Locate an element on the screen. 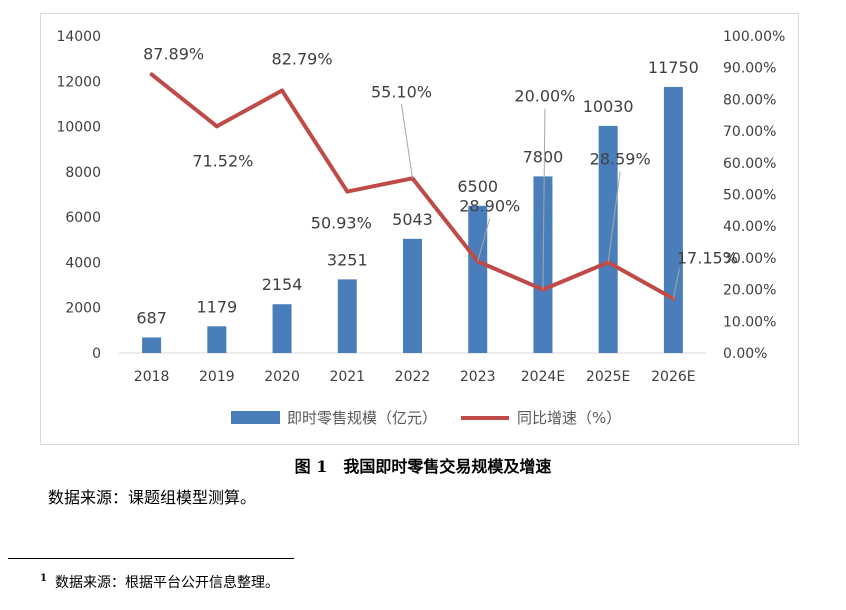 The width and height of the screenshot is (846, 610). bar-2025E is located at coordinates (608, 239).